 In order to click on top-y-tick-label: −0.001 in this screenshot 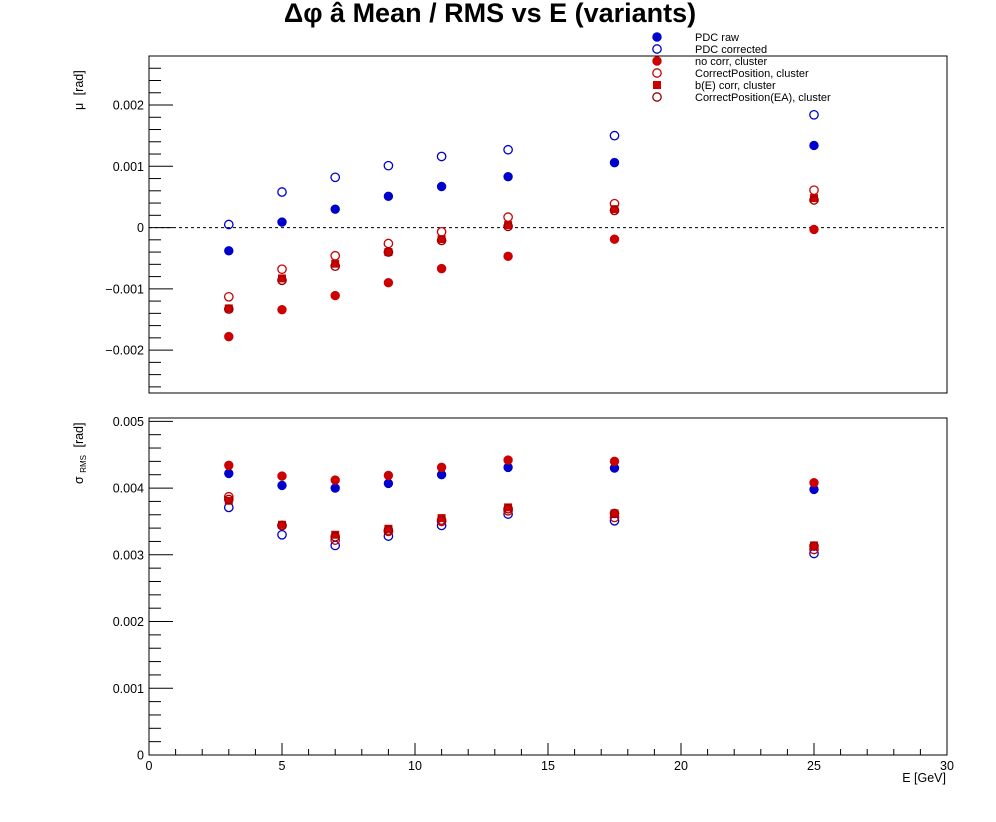, I will do `click(124, 289)`.